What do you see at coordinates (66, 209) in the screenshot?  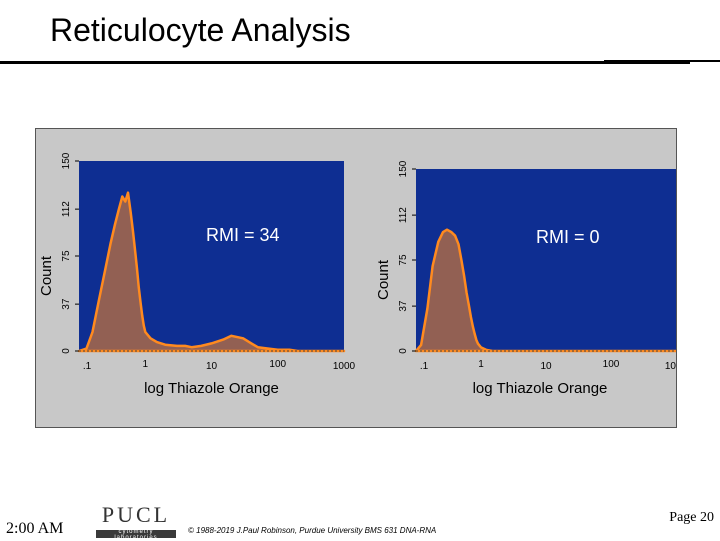 I see `y-tick-label-1-3: 112` at bounding box center [66, 209].